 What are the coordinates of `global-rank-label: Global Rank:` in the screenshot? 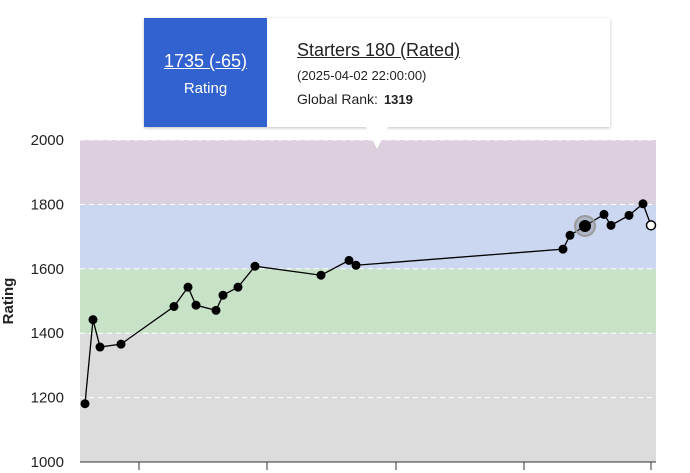 It's located at (337, 99).